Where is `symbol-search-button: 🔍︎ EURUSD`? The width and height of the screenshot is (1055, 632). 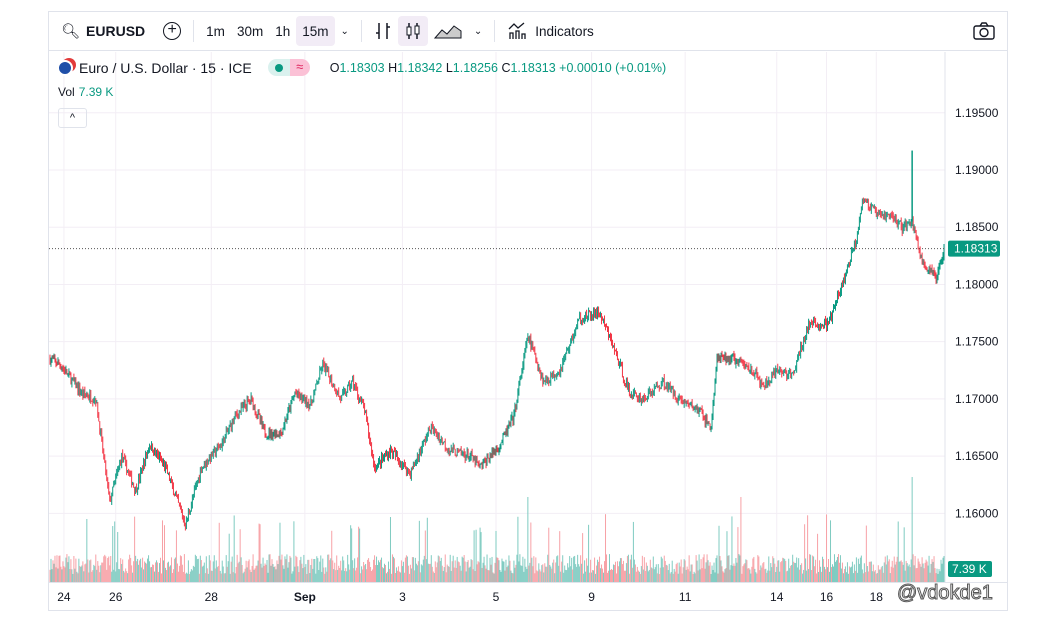
symbol-search-button: 🔍︎ EURUSD is located at coordinates (103, 31).